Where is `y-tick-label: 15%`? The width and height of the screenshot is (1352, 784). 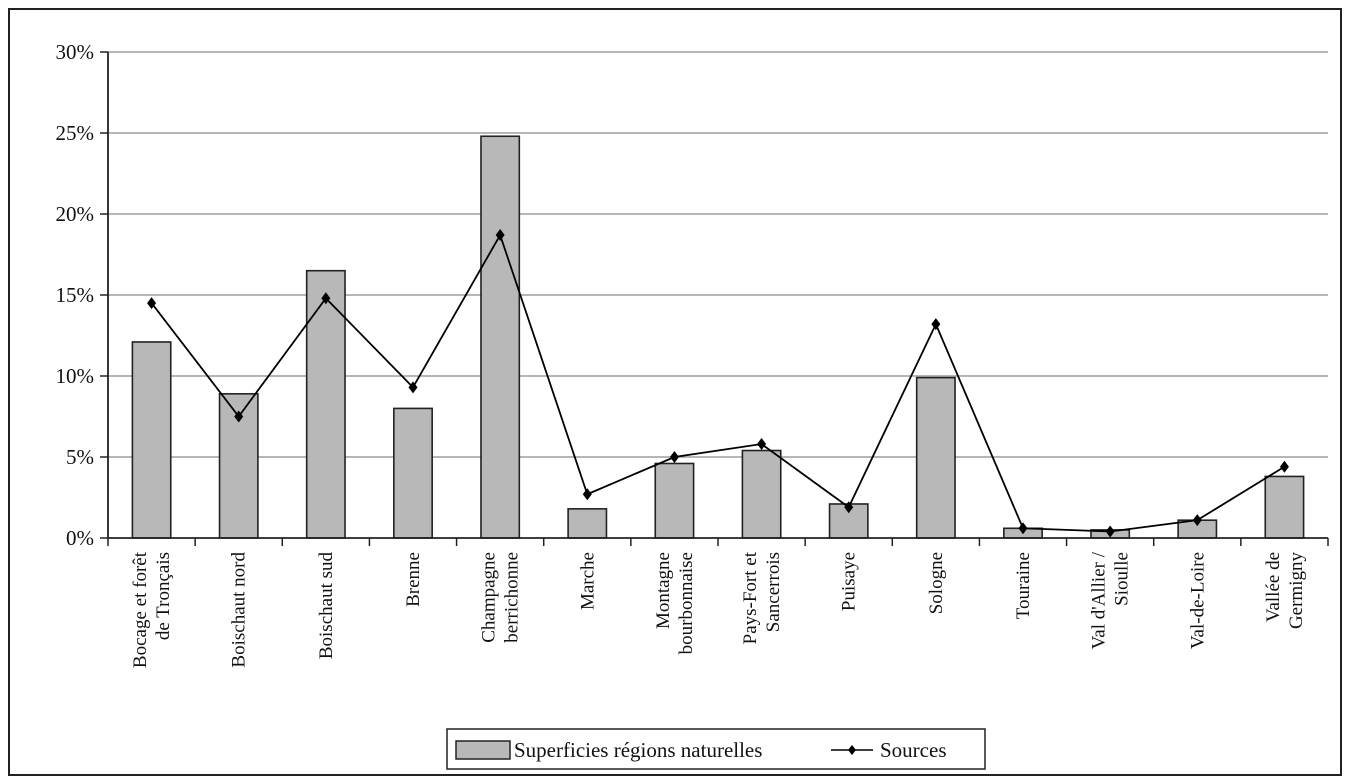 y-tick-label: 15% is located at coordinates (75, 295).